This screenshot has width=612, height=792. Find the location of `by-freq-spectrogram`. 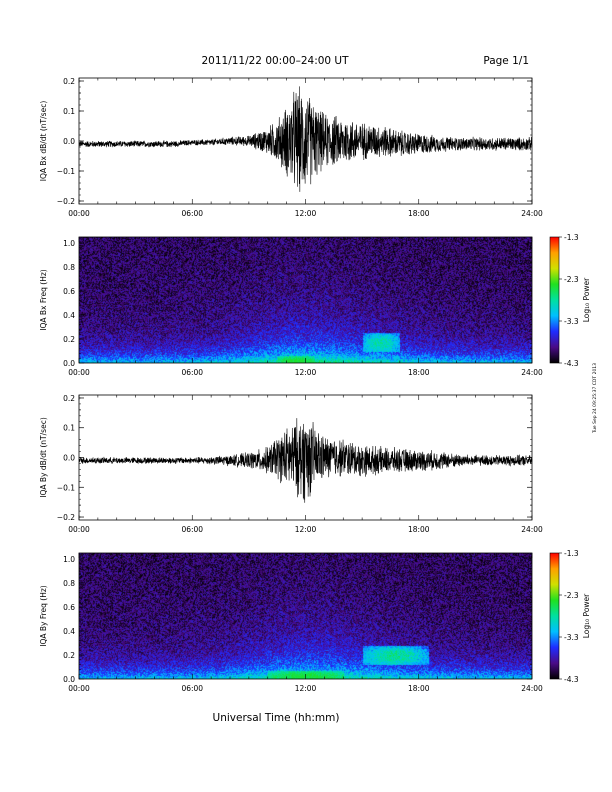

by-freq-spectrogram is located at coordinates (305, 616).